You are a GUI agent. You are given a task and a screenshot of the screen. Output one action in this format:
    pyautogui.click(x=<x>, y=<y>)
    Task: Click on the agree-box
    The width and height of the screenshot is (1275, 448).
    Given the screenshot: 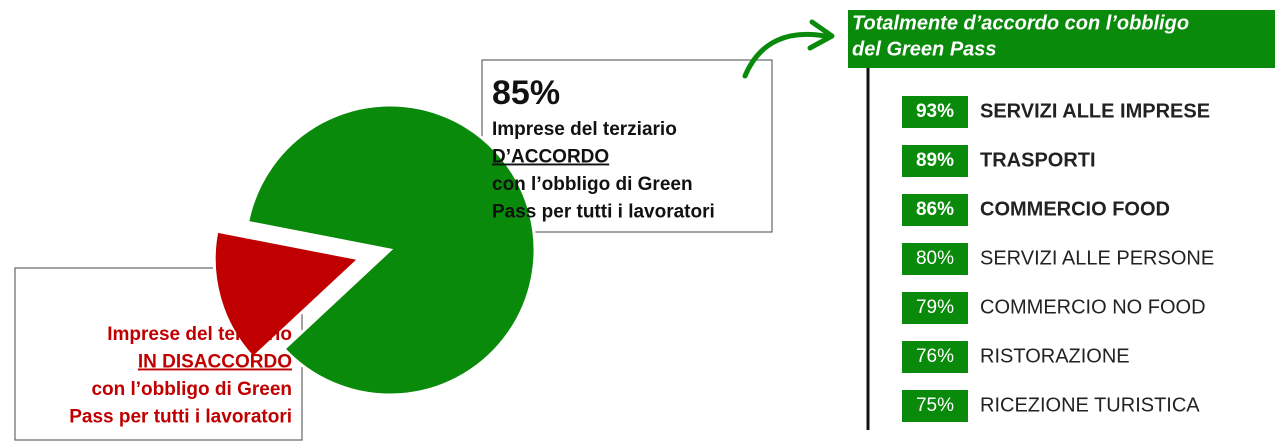 What is the action you would take?
    pyautogui.click(x=627, y=146)
    